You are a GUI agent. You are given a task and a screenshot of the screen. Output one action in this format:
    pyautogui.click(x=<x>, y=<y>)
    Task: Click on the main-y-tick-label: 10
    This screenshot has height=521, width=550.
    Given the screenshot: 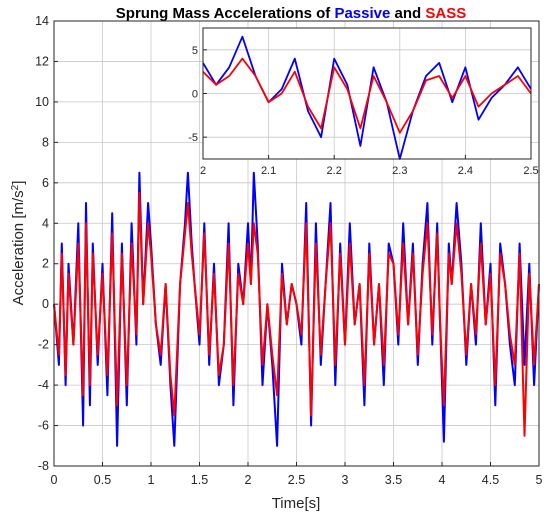 What is the action you would take?
    pyautogui.click(x=42, y=102)
    